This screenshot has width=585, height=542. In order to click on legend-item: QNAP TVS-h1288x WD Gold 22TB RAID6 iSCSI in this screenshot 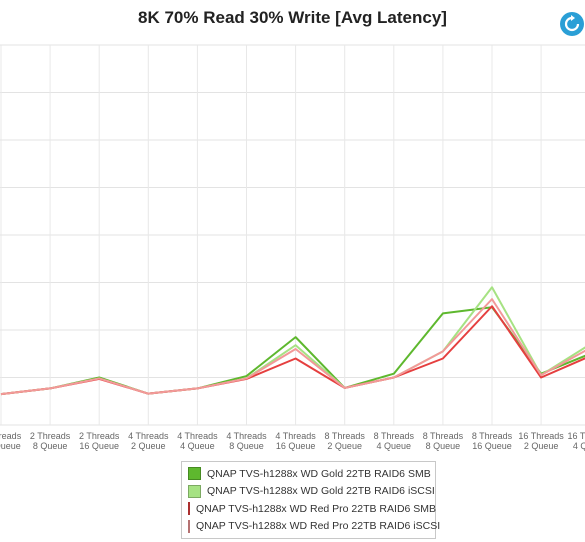, I will do `click(311, 492)`.